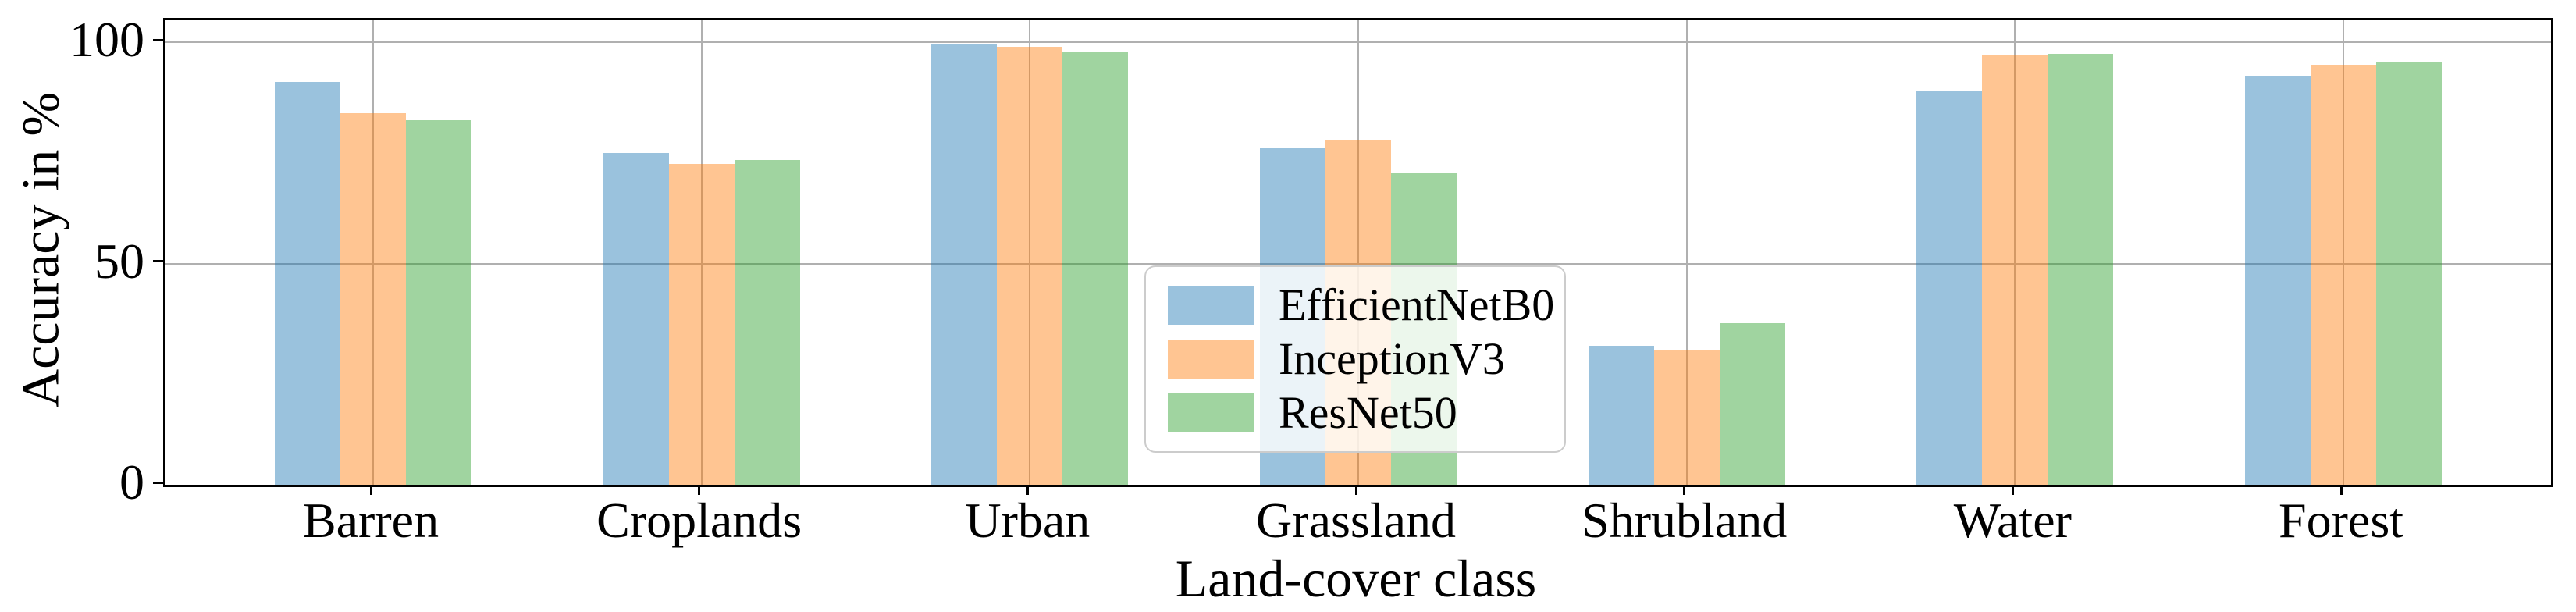 The width and height of the screenshot is (2576, 612). What do you see at coordinates (1211, 412) in the screenshot?
I see `legend-swatch-resnet50` at bounding box center [1211, 412].